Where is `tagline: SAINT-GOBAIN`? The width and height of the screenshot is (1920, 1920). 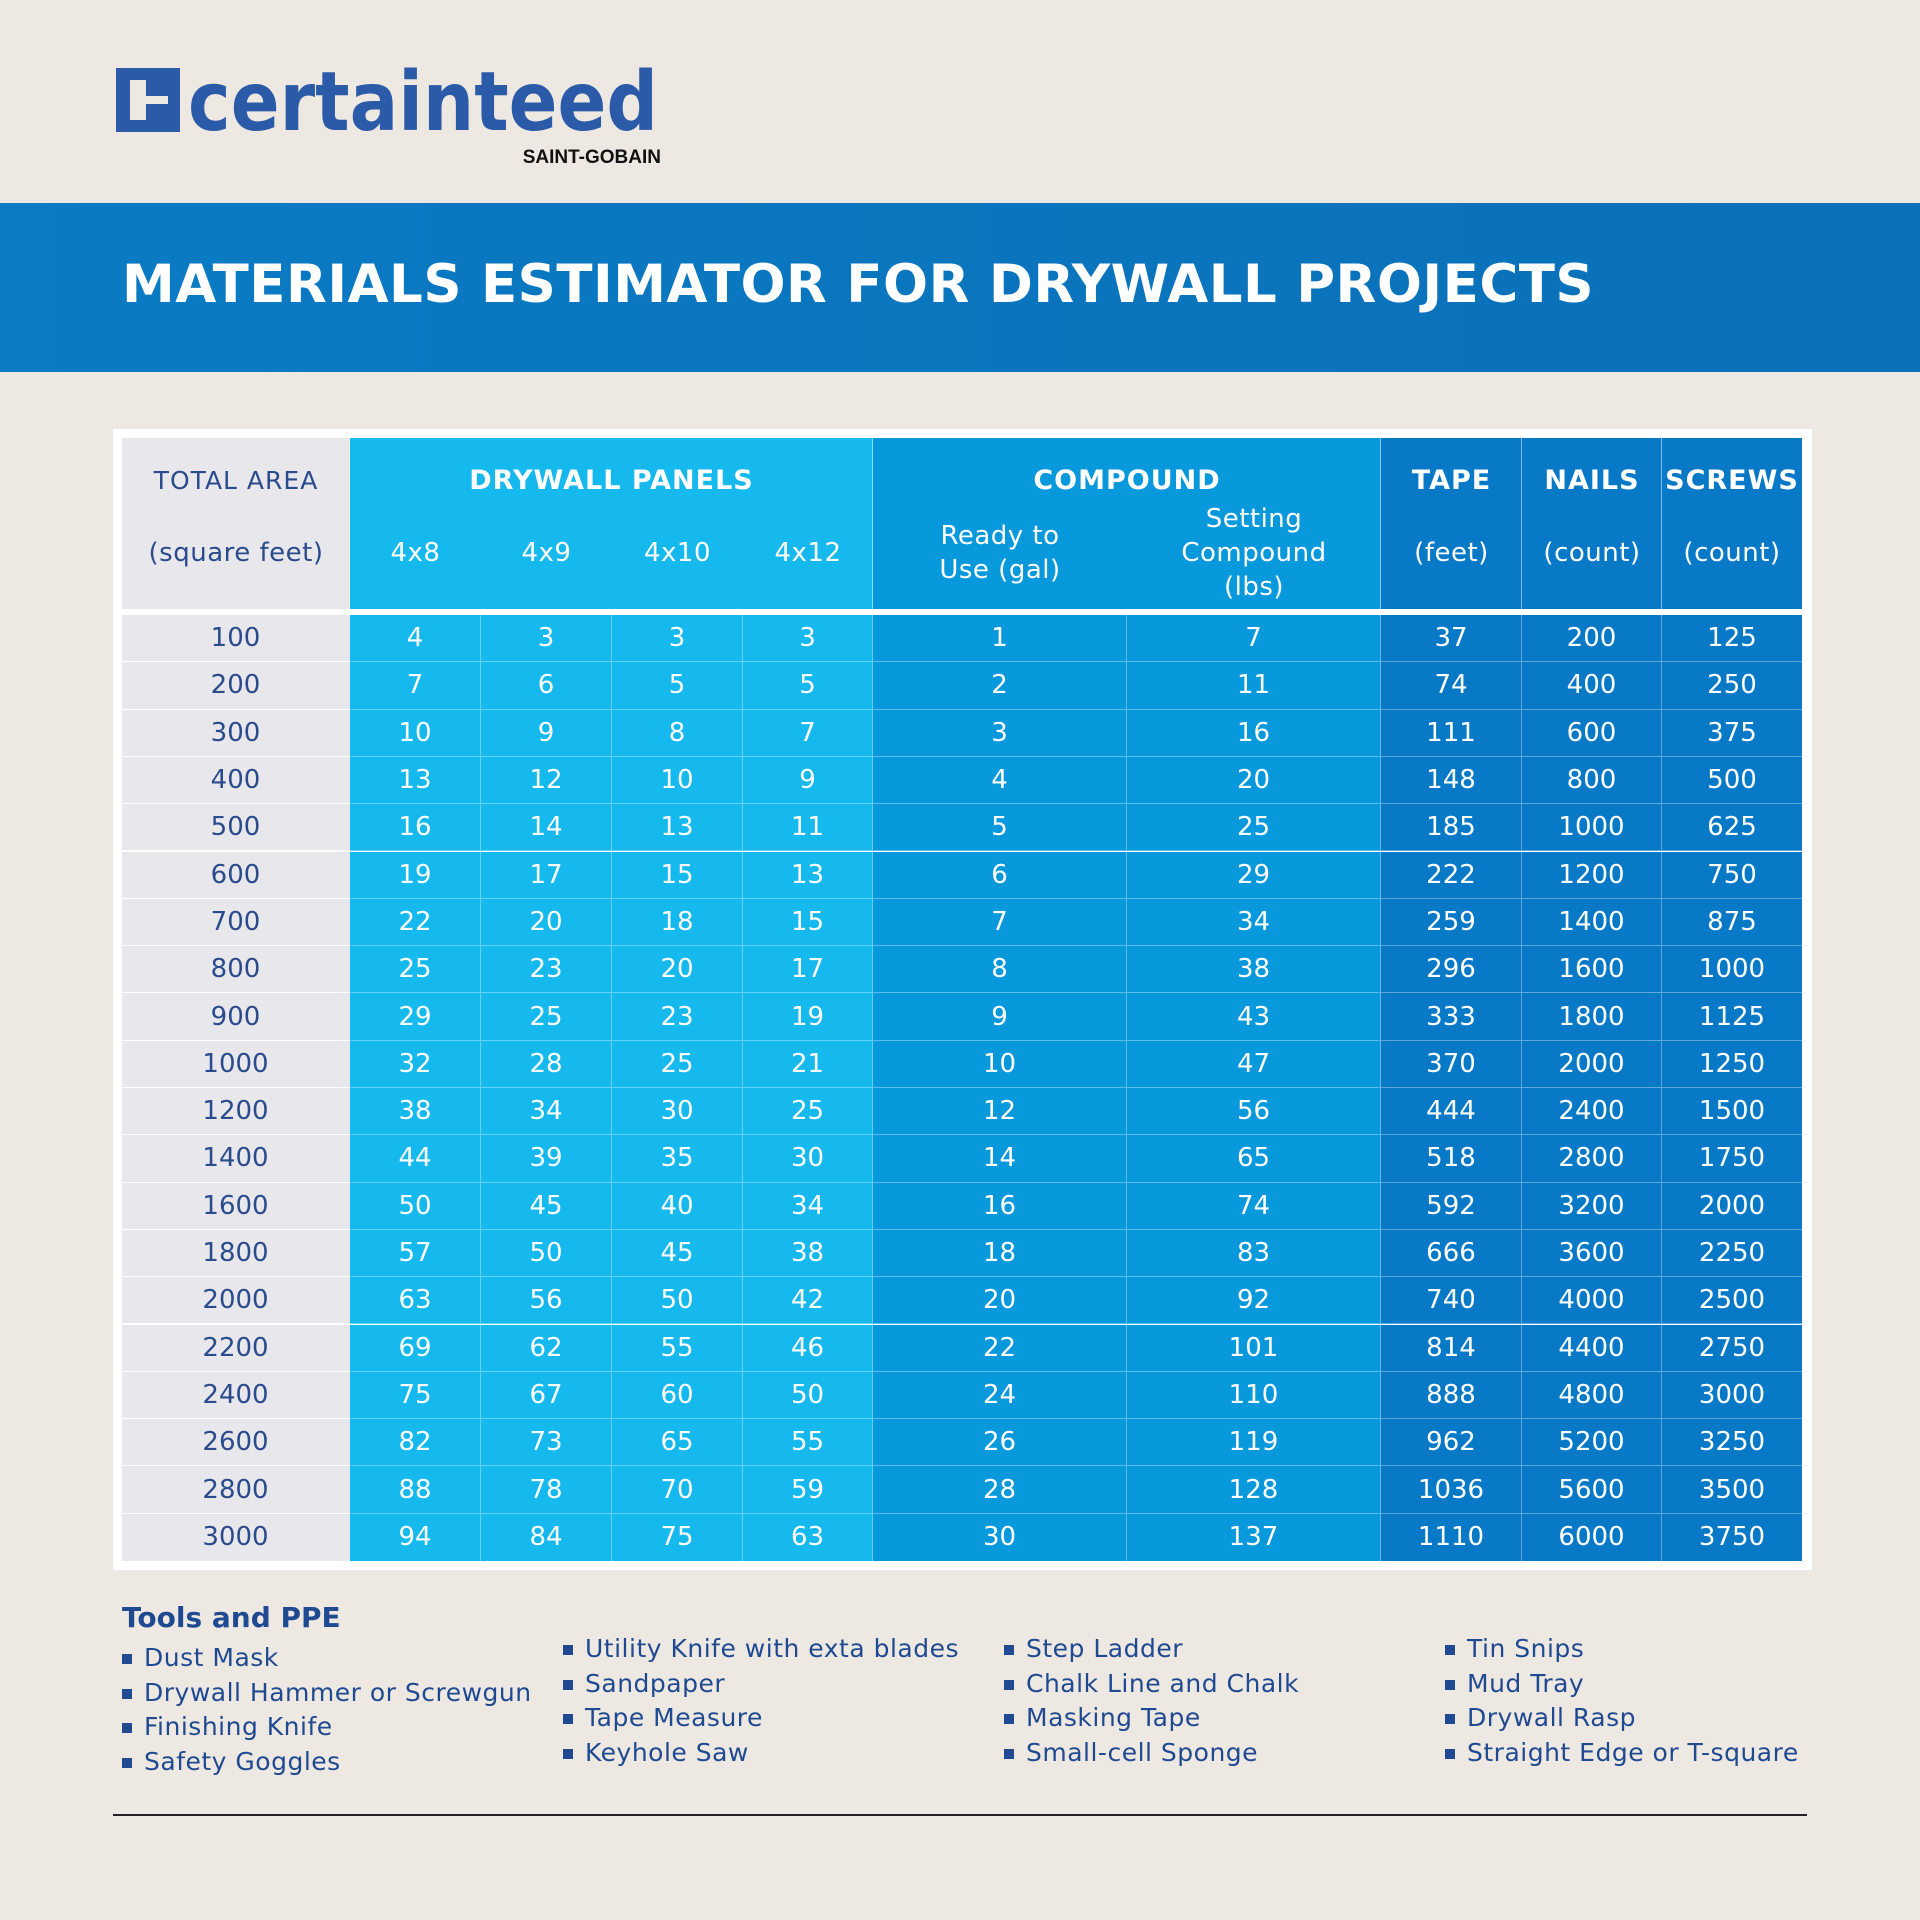
tagline: SAINT-GOBAIN is located at coordinates (592, 157).